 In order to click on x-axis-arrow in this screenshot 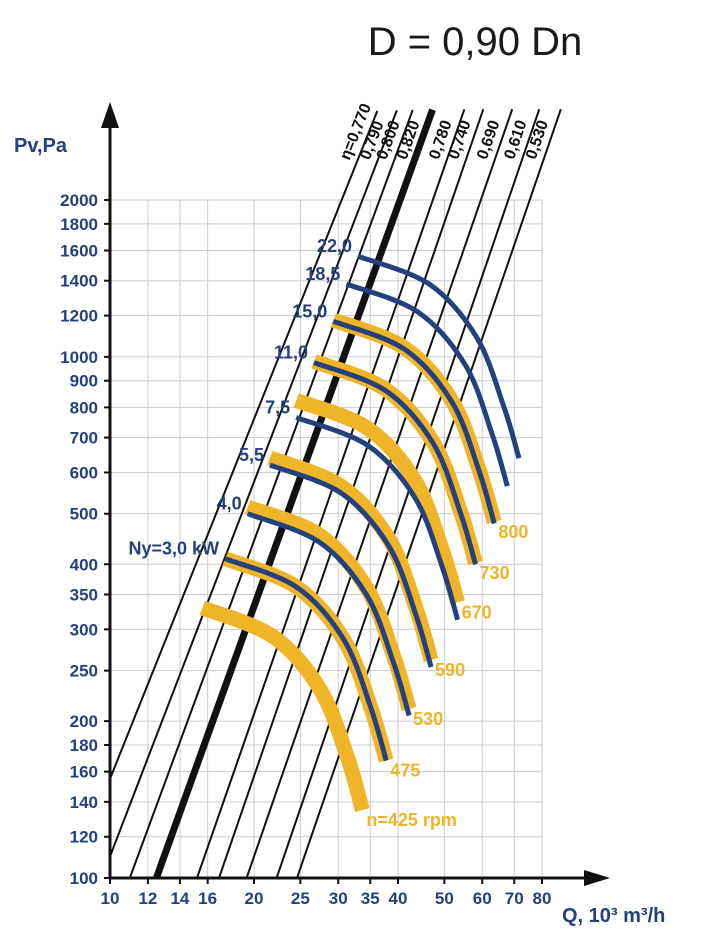, I will do `click(597, 878)`.